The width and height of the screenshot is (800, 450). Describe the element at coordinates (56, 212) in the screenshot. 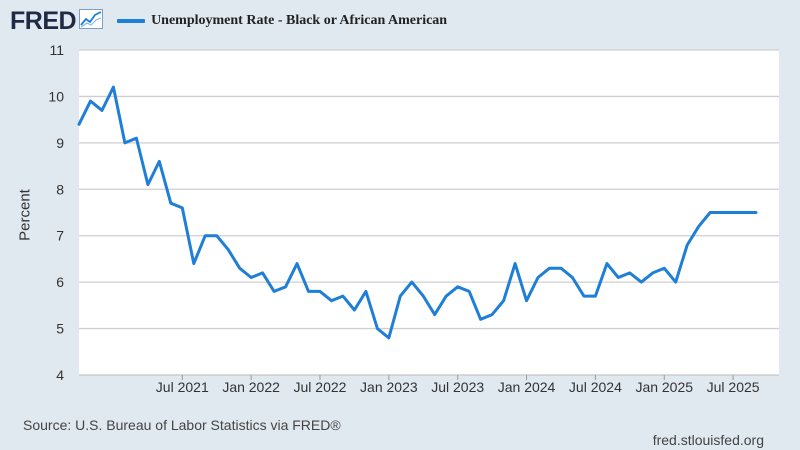

I see `y-tick-labels: 4 5 6 7 8 9 10 11` at that location.